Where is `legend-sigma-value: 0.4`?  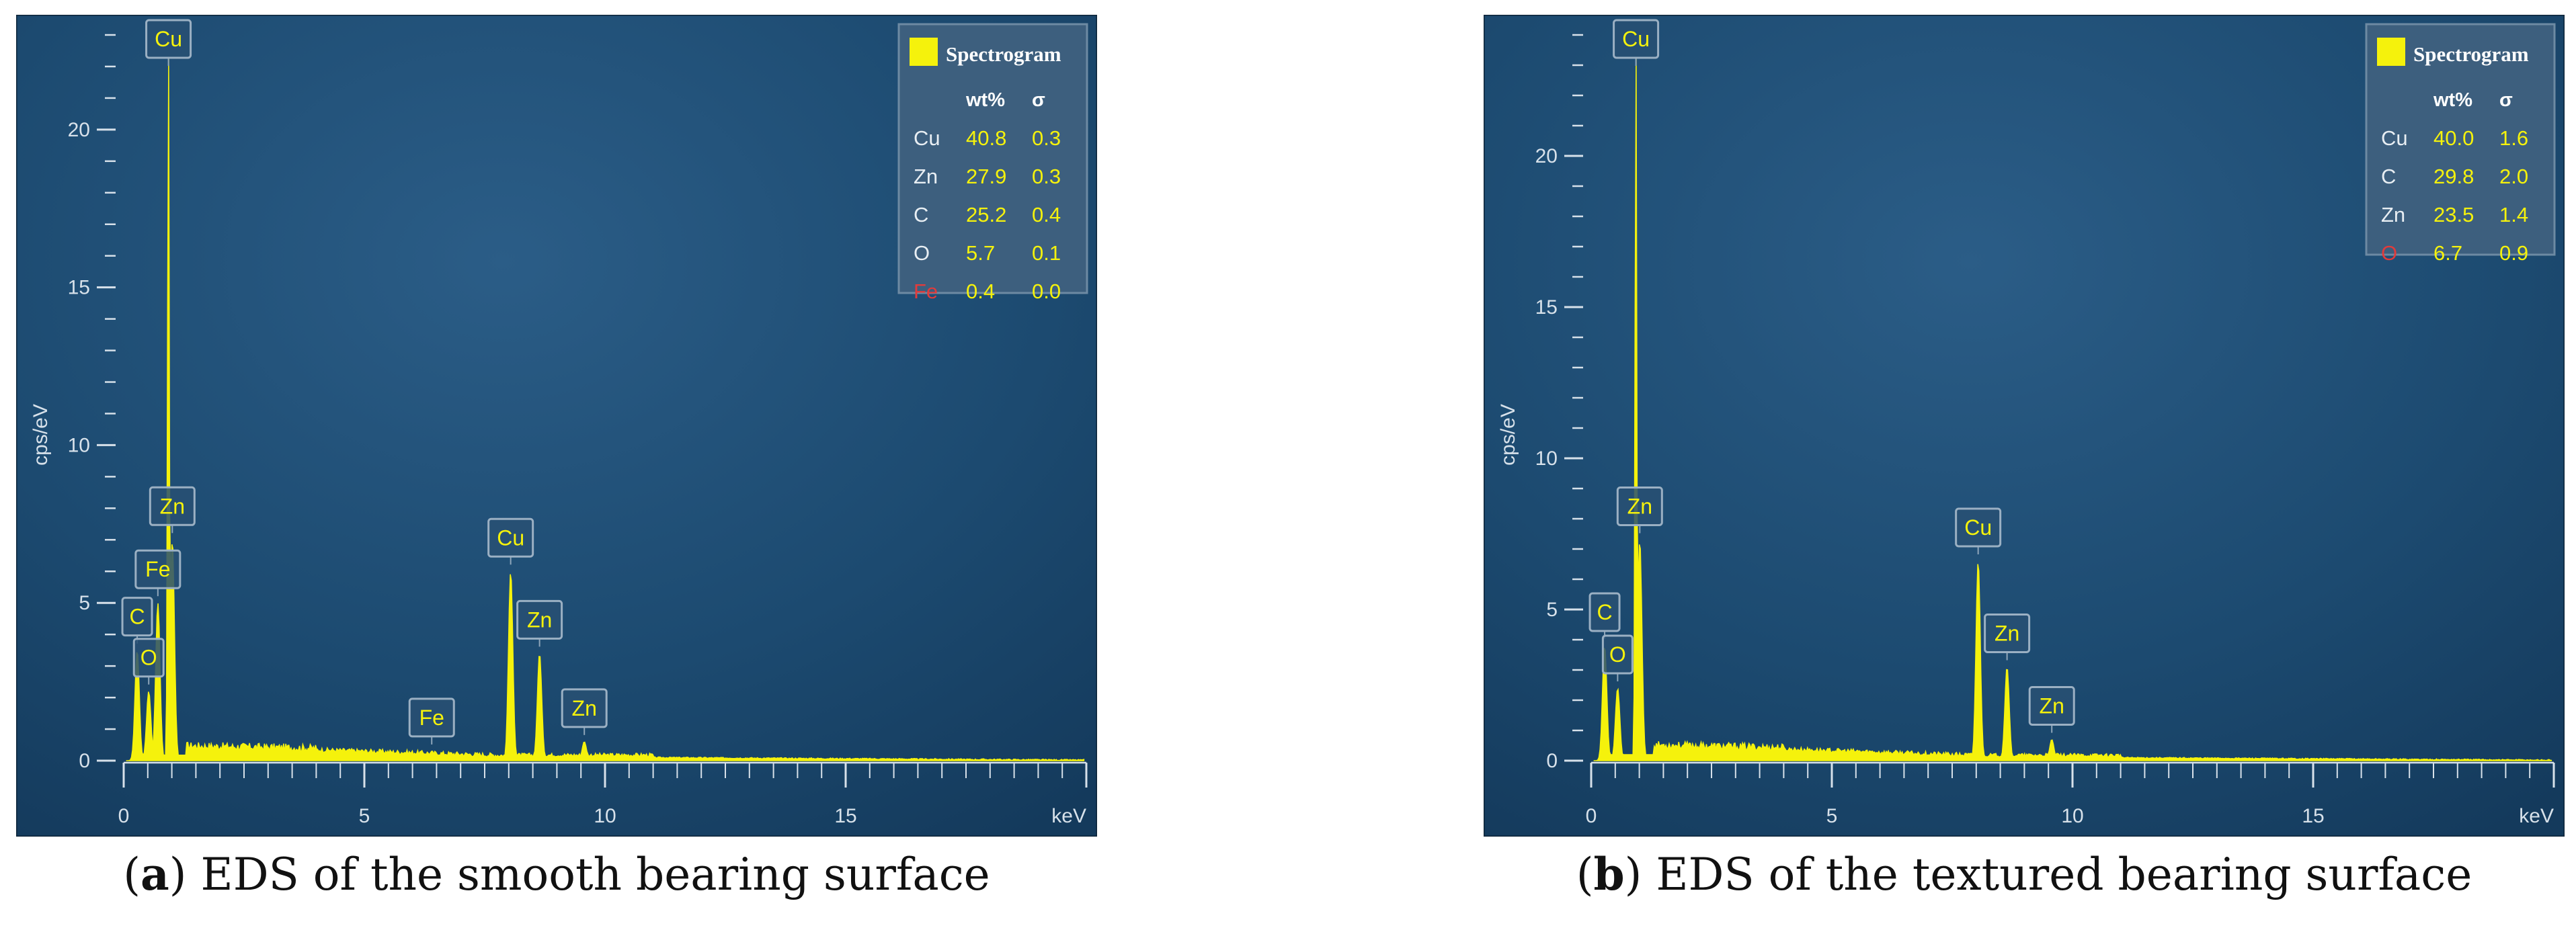 legend-sigma-value: 0.4 is located at coordinates (1046, 214).